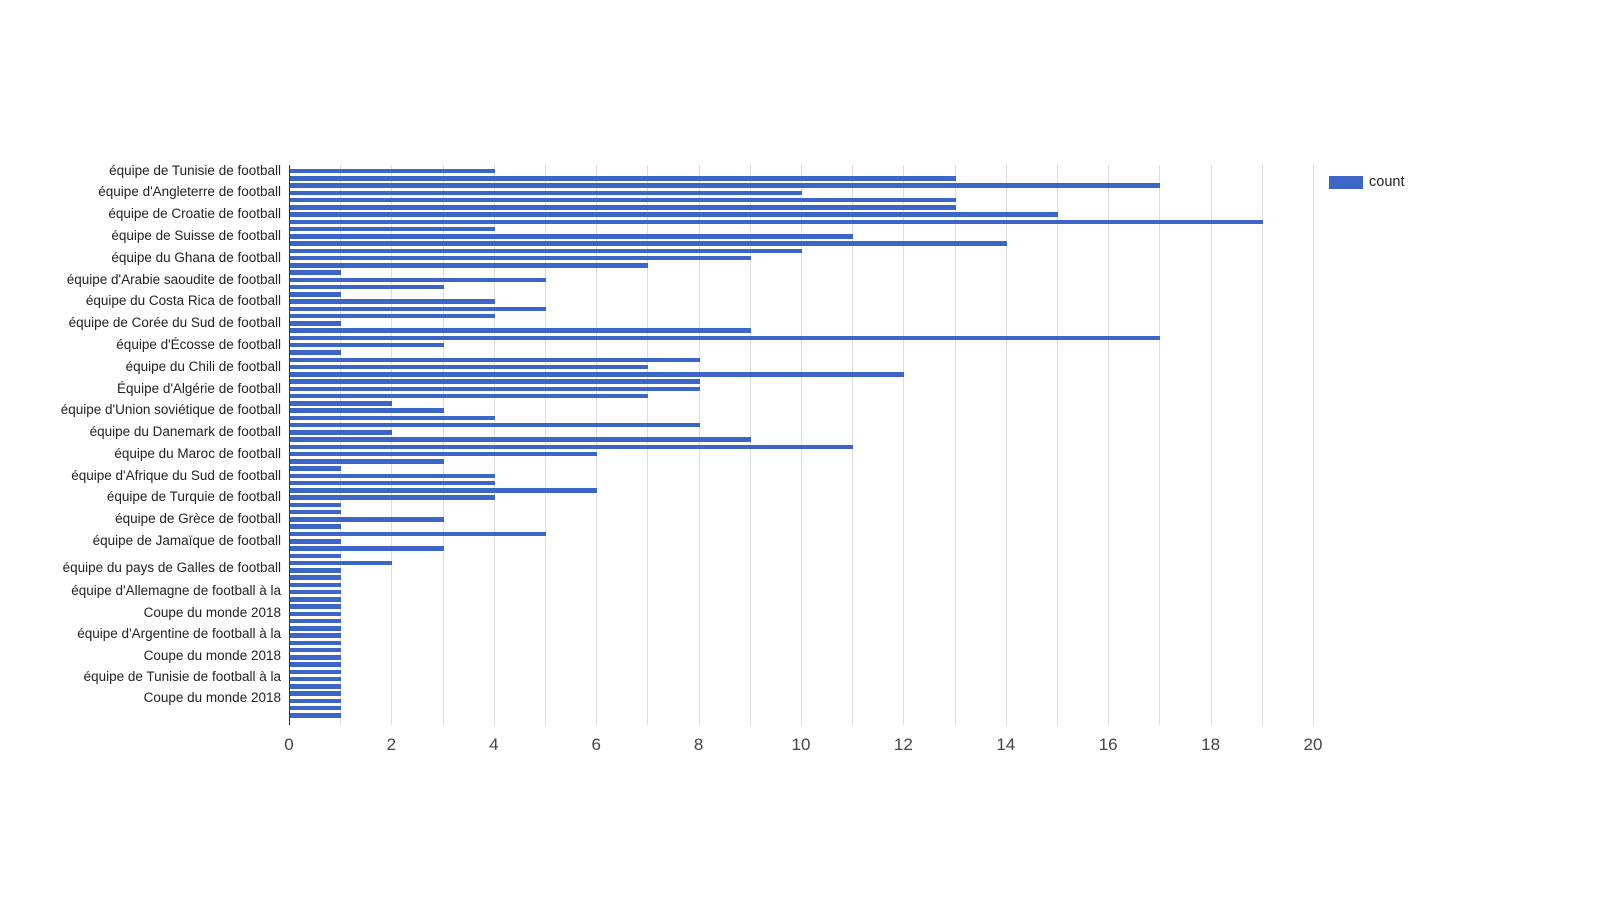 This screenshot has height=900, width=1600. What do you see at coordinates (289, 744) in the screenshot?
I see `x-tick-label: 0` at bounding box center [289, 744].